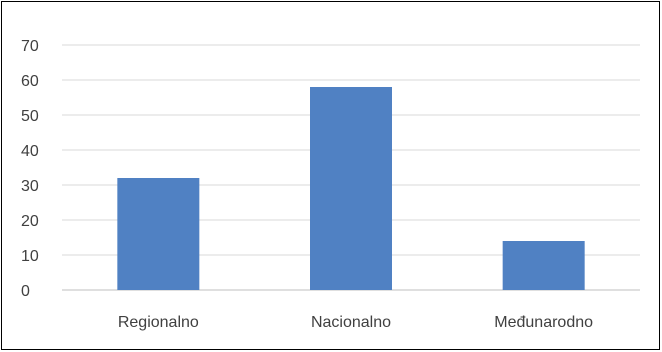 This screenshot has width=662, height=352. Describe the element at coordinates (351, 322) in the screenshot. I see `x-tick-label: Nacionalno` at that location.